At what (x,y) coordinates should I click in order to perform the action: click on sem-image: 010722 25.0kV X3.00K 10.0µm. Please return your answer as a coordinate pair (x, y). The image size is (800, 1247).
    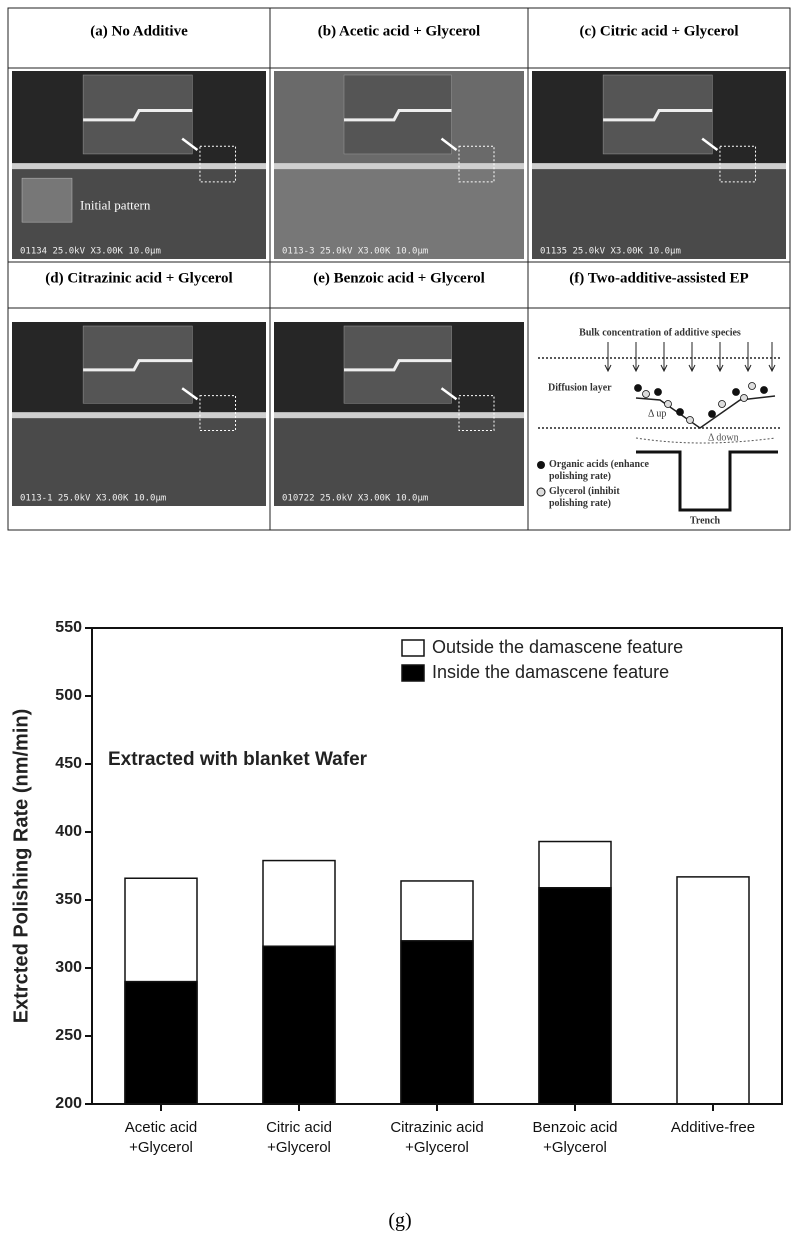
    Looking at the image, I should click on (399, 414).